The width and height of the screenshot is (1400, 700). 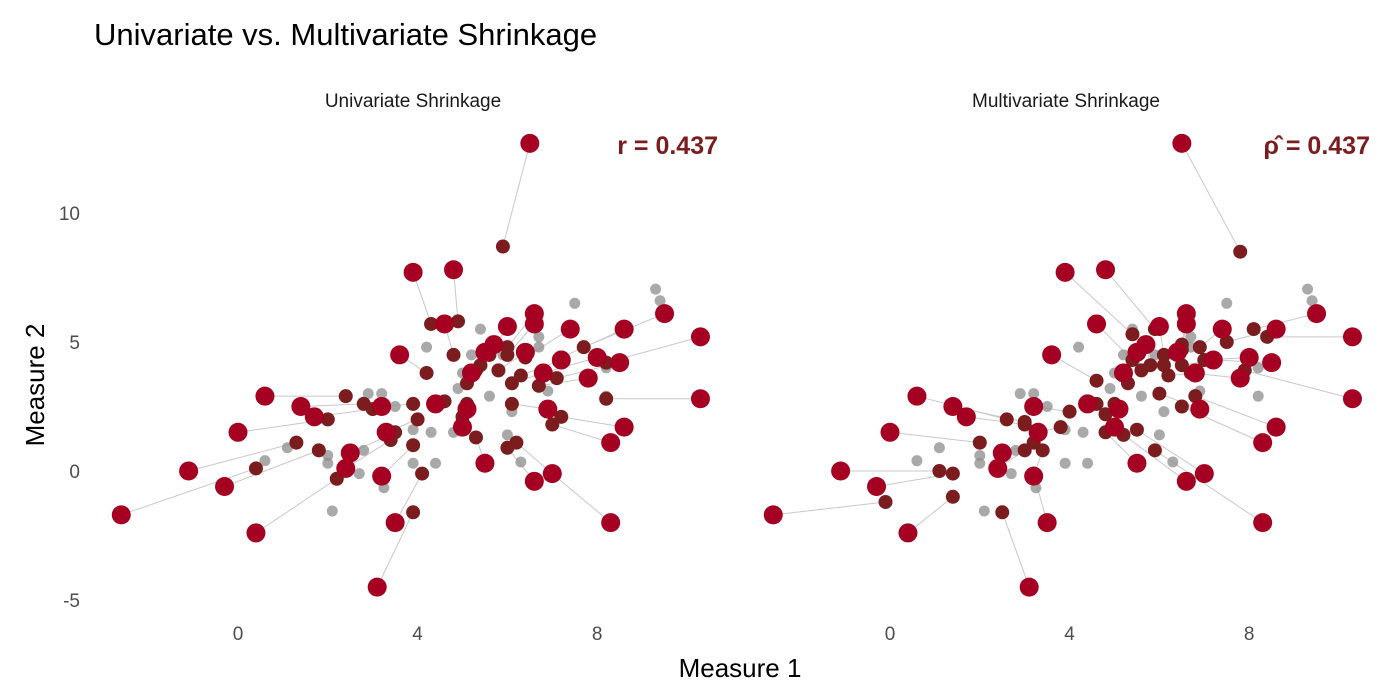 I want to click on annotation-multivariate: ρ̂ = 0.437, so click(x=1316, y=146).